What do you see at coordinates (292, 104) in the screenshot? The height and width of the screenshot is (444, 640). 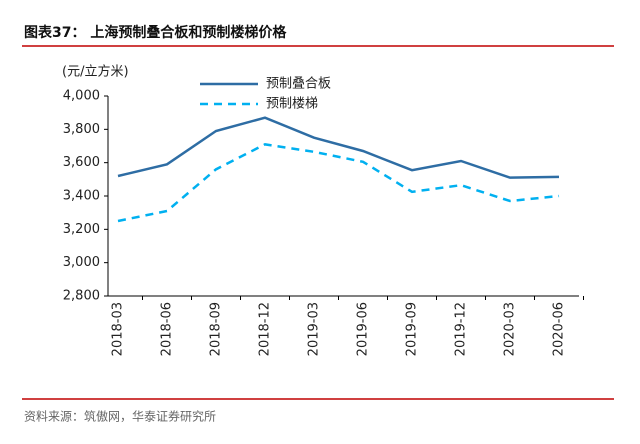 I see `legend-label: 预制楼梯` at bounding box center [292, 104].